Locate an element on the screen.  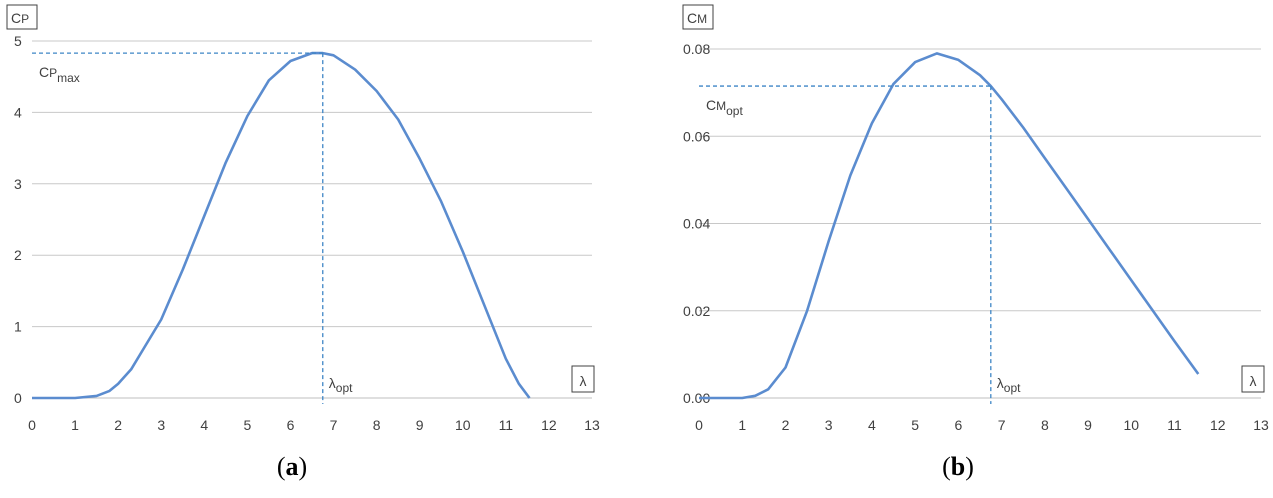
a-x-tick-label-4: 4 is located at coordinates (204, 425).